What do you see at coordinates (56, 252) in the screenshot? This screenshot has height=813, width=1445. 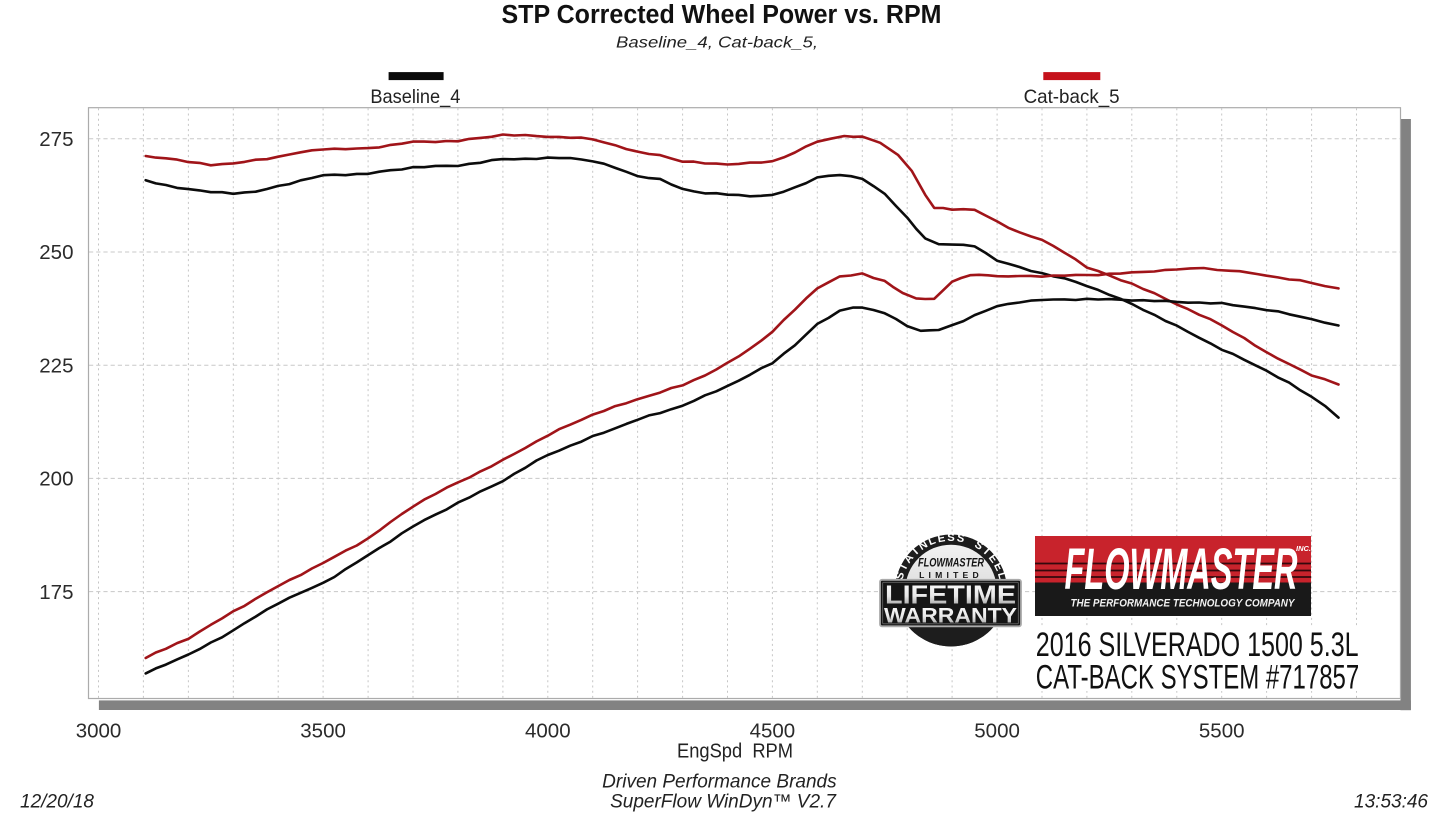 I see `svg-text: 250` at bounding box center [56, 252].